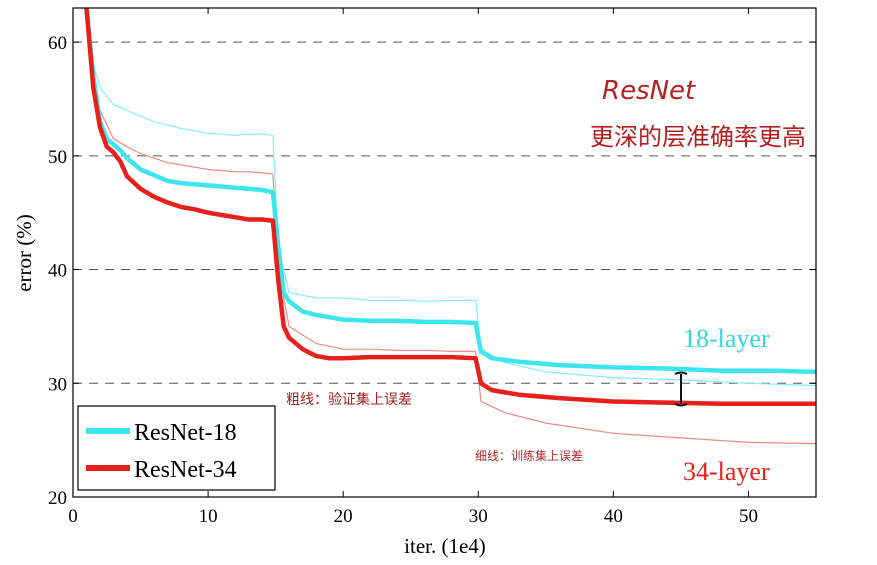 The image size is (877, 565). Describe the element at coordinates (726, 471) in the screenshot. I see `label-34-layer: 34-layer` at that location.